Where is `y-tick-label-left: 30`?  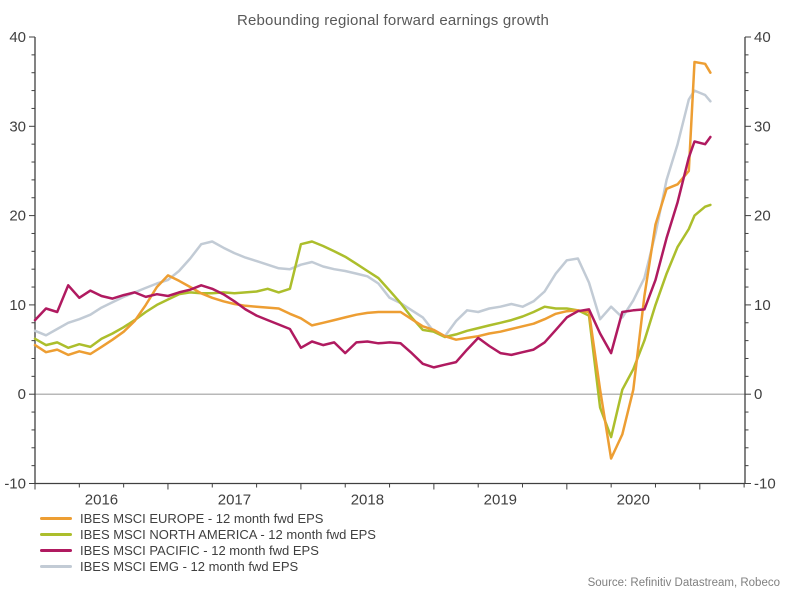
y-tick-label-left: 30 is located at coordinates (17, 126).